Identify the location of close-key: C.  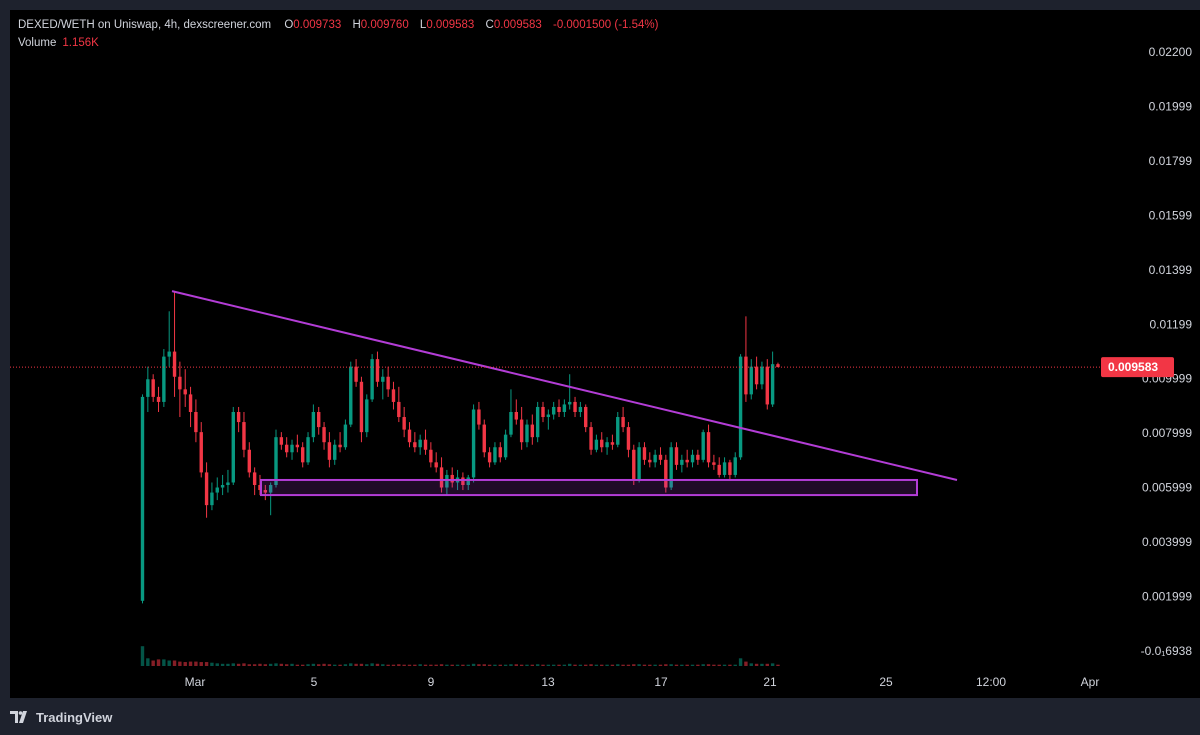
(489, 25).